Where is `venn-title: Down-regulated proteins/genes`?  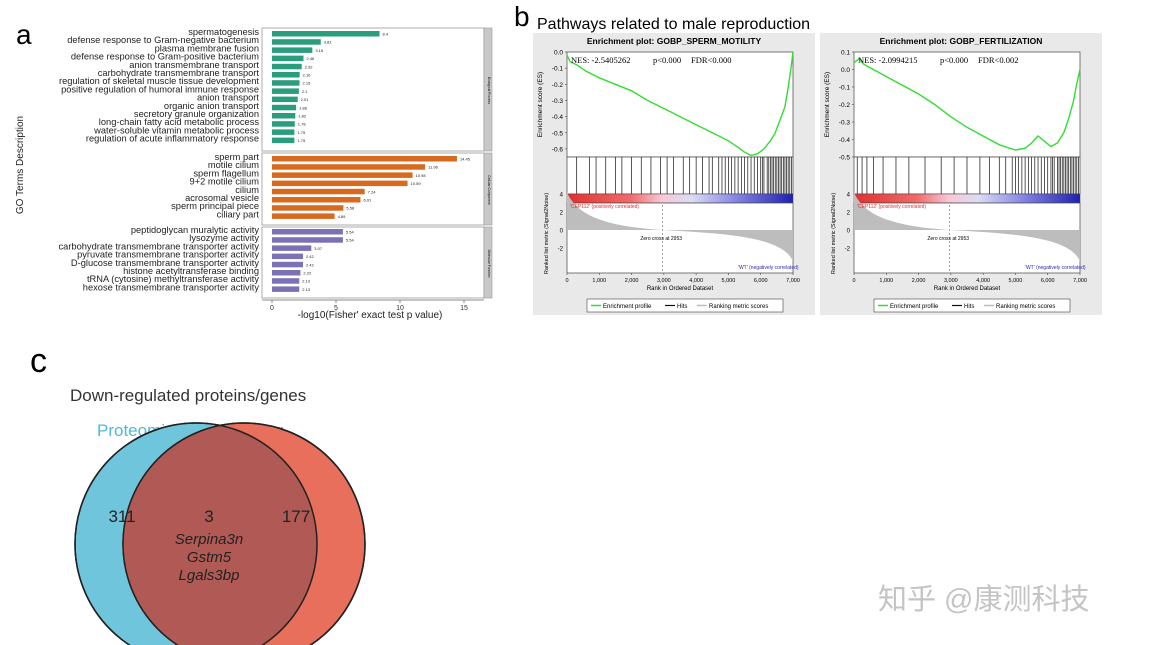 venn-title: Down-regulated proteins/genes is located at coordinates (188, 395).